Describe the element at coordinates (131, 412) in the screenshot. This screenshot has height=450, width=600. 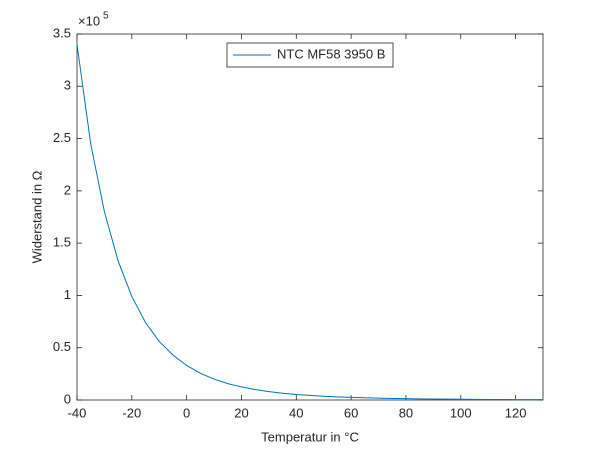
I see `x-tick-label: -20` at that location.